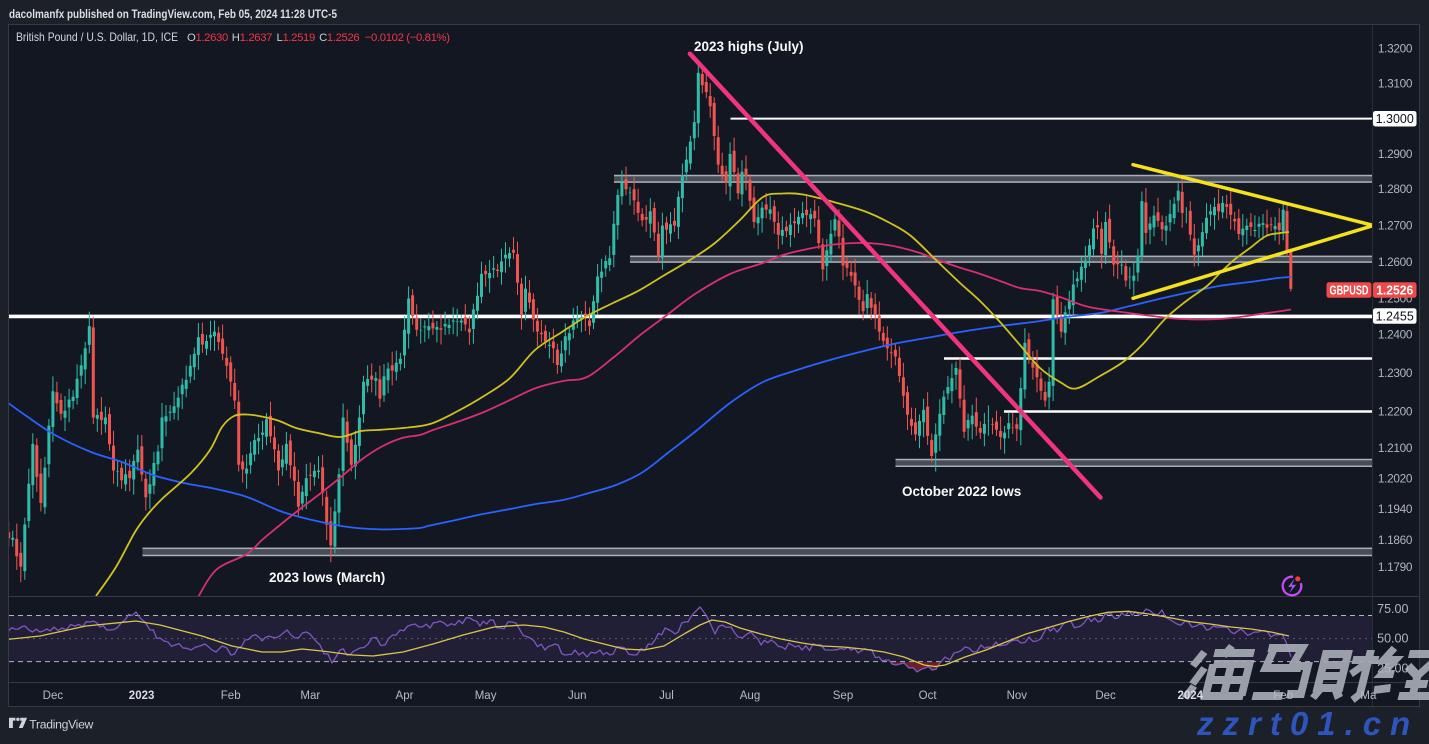 The height and width of the screenshot is (744, 1429). What do you see at coordinates (749, 46) in the screenshot?
I see `svg-text: 2023 highs (July)` at bounding box center [749, 46].